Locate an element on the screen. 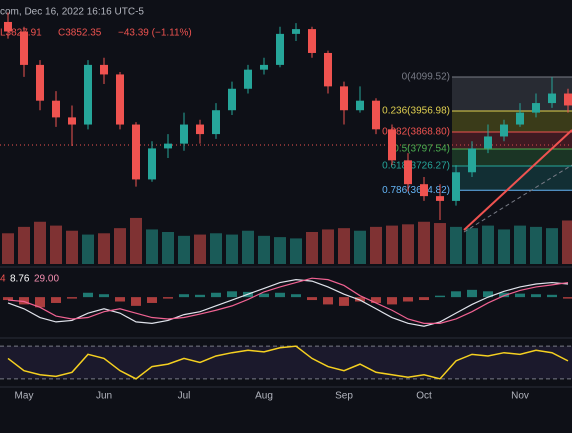 The height and width of the screenshot is (433, 572). fib-label: 0(4099.52) is located at coordinates (426, 77).